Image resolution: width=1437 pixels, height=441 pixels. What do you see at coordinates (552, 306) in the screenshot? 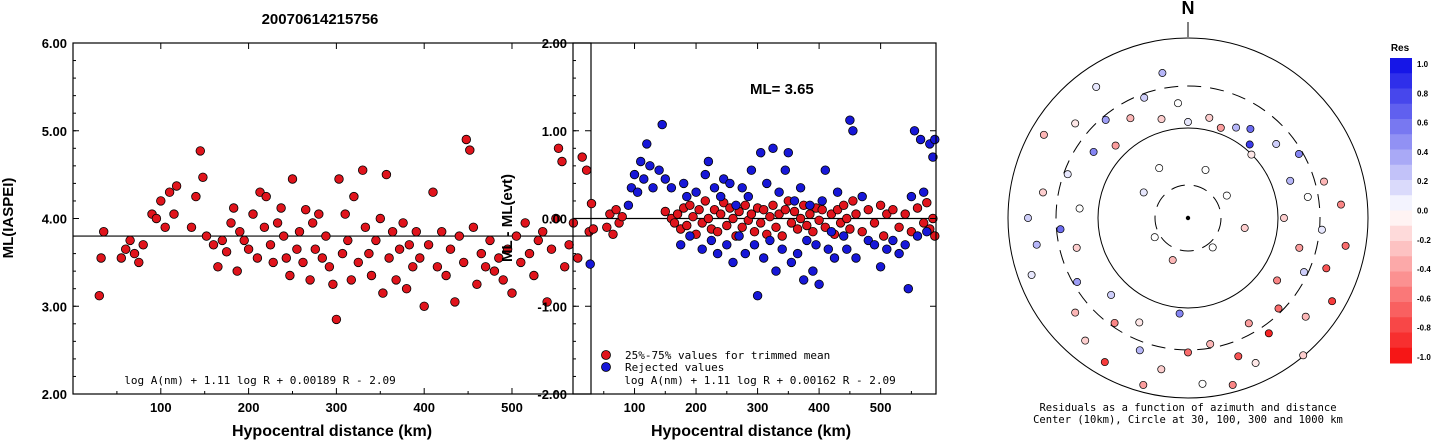
I see `residual-y-tick-label: -1.00` at bounding box center [552, 306].